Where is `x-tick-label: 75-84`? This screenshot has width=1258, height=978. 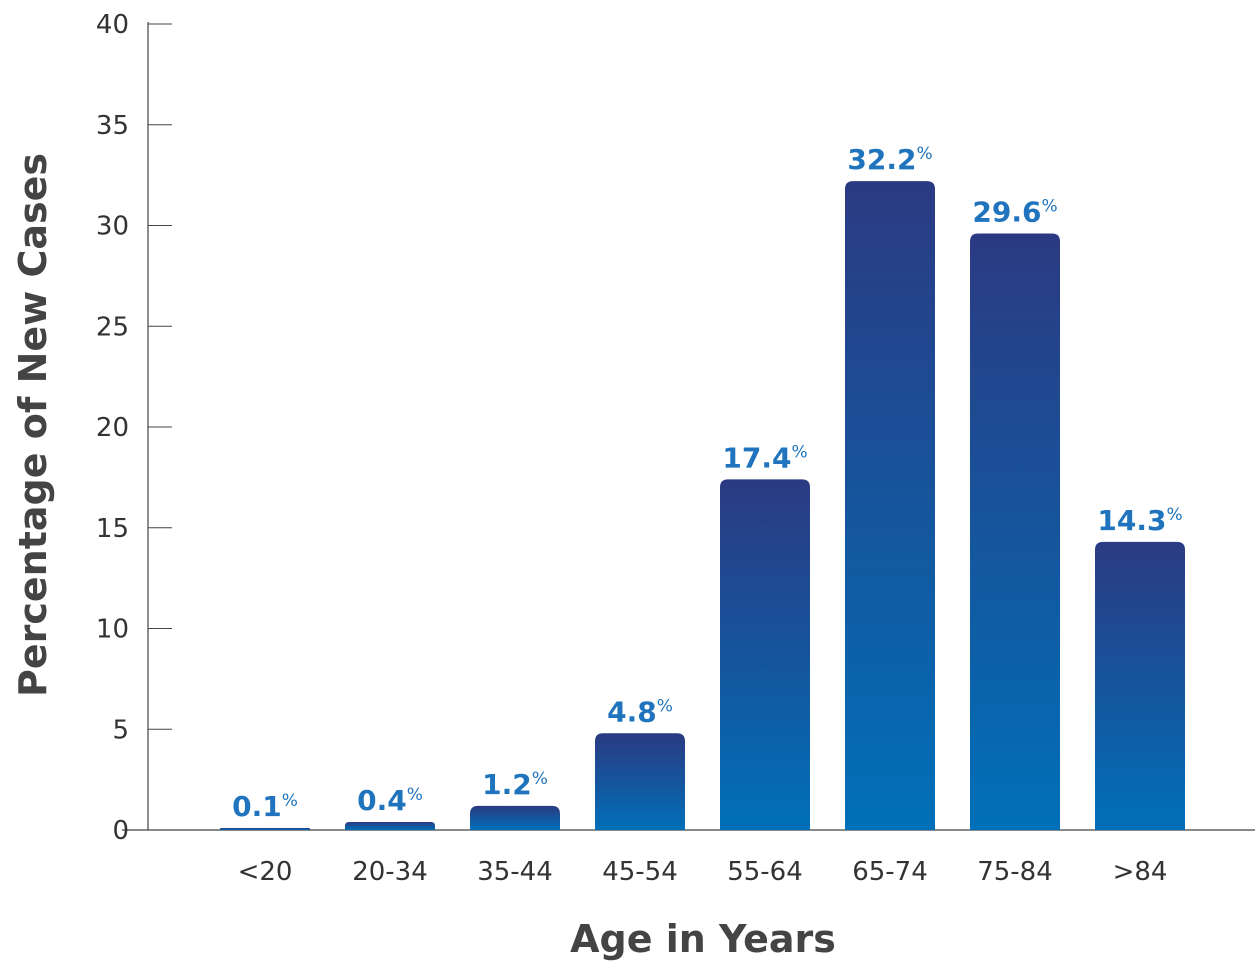
x-tick-label: 75-84 is located at coordinates (1015, 872).